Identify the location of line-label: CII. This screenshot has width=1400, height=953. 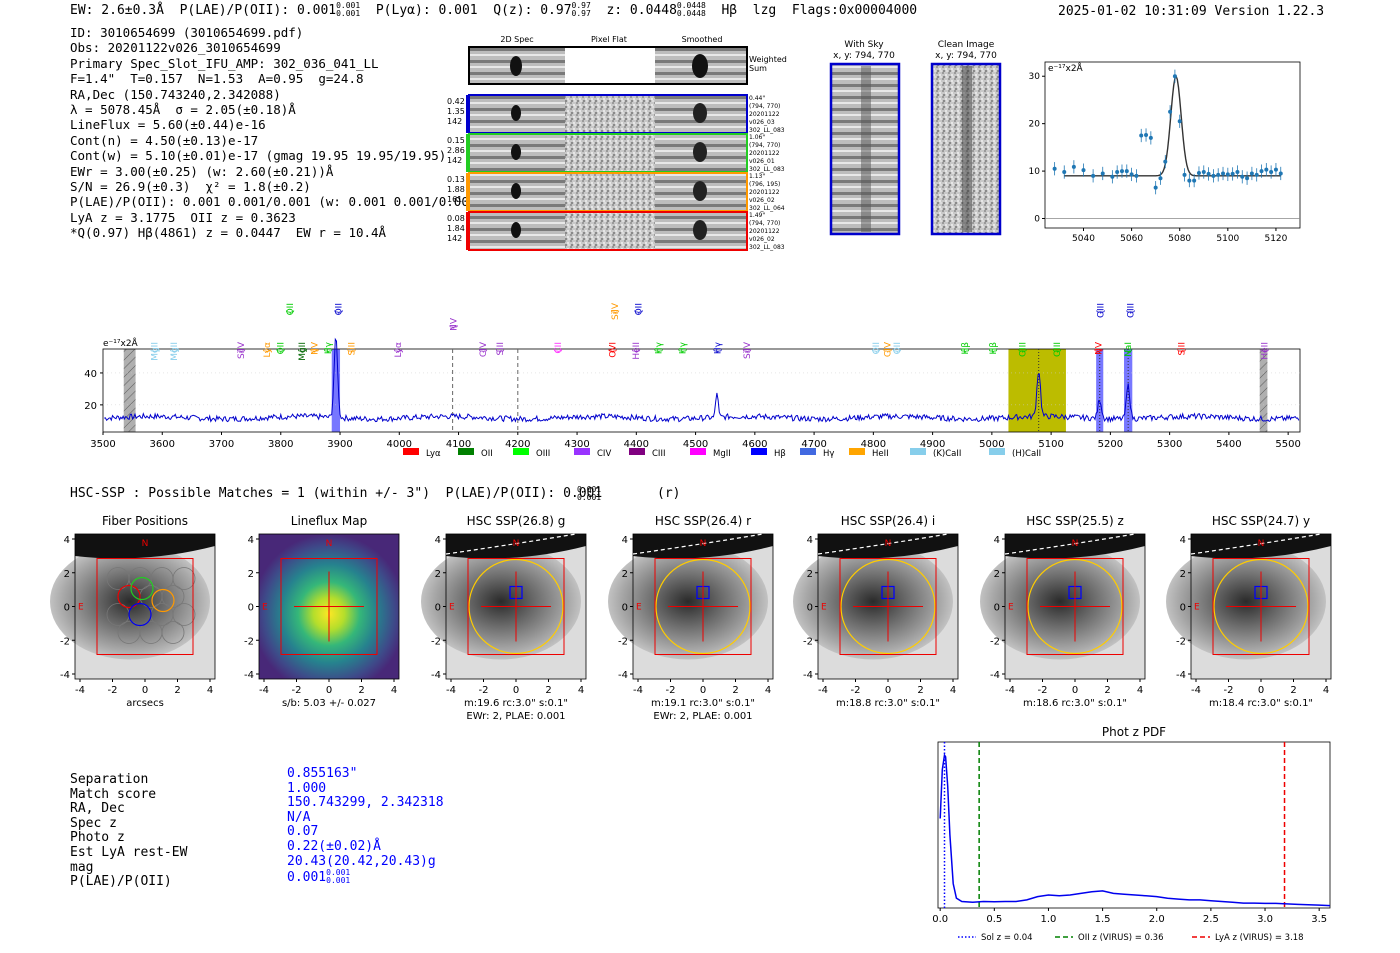
(559, 348).